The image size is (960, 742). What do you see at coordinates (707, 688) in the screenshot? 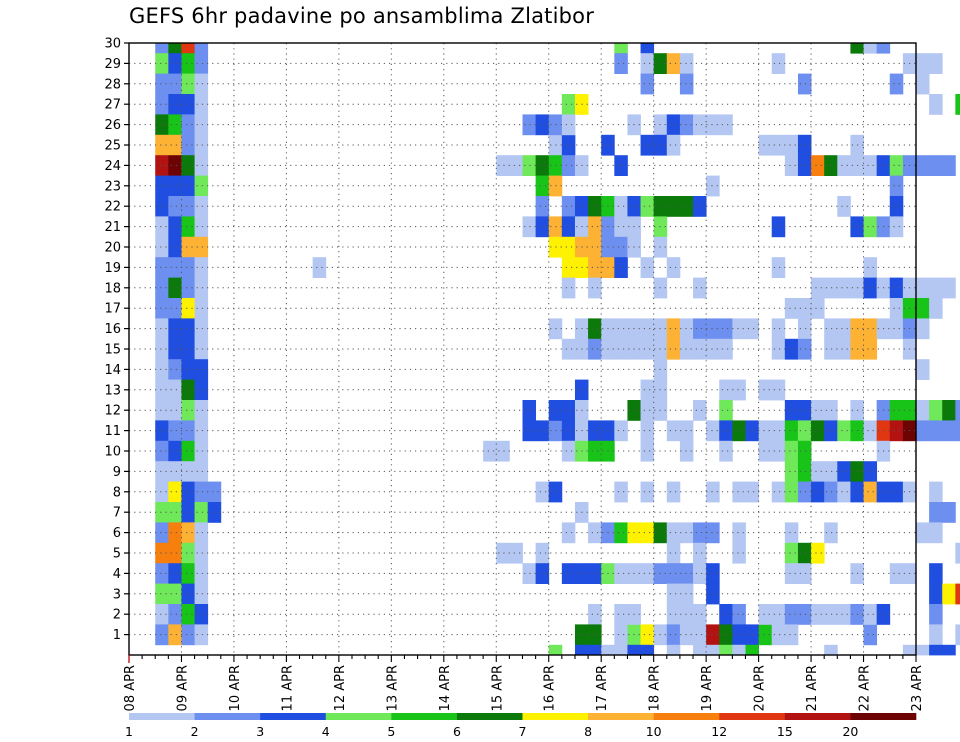
I see `x-tick-label: 19 APR` at bounding box center [707, 688].